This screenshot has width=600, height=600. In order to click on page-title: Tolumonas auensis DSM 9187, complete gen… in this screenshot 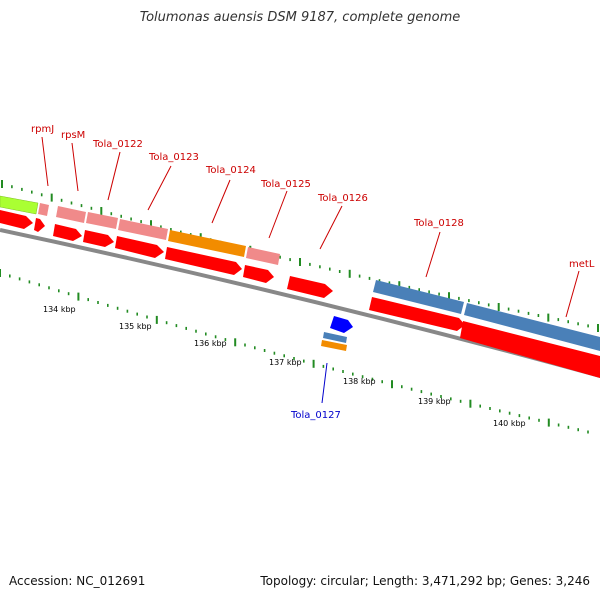, I will do `click(300, 17)`.